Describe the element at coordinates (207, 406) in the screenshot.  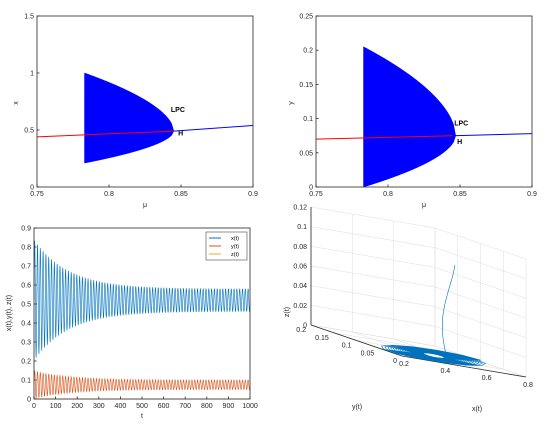
I see `x-tick-label: 800` at that location.